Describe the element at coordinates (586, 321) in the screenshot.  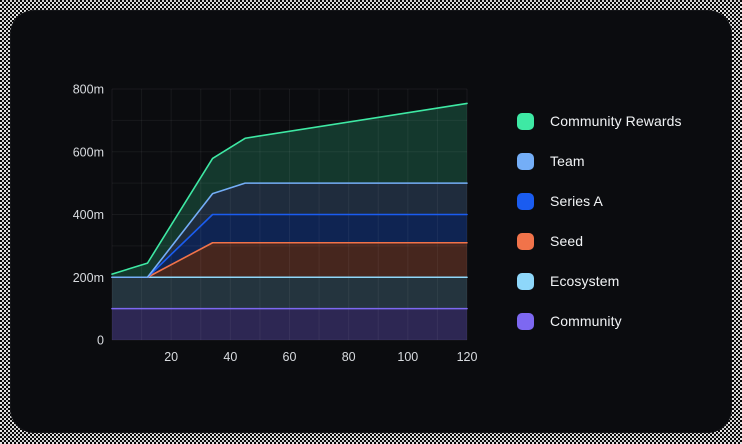
I see `legend-label: Community` at that location.